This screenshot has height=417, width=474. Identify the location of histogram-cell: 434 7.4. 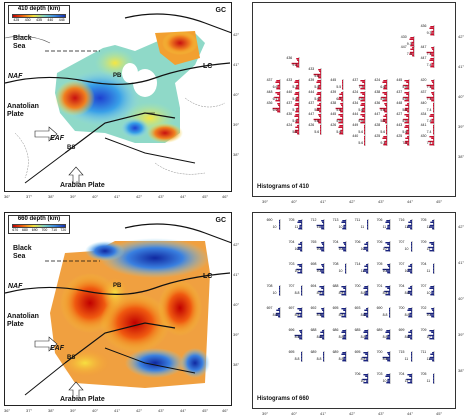
(429, 118).